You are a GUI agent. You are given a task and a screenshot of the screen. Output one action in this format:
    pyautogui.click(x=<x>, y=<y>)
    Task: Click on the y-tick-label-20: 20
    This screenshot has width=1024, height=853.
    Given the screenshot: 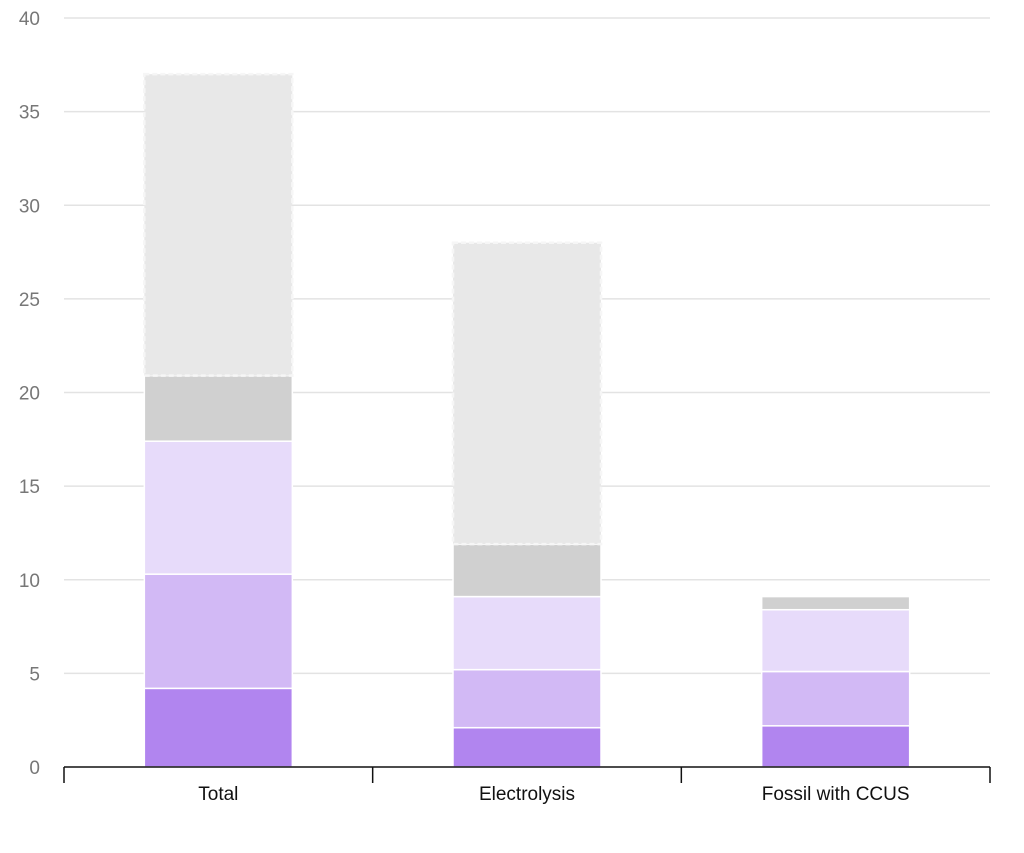 What is the action you would take?
    pyautogui.click(x=29, y=394)
    